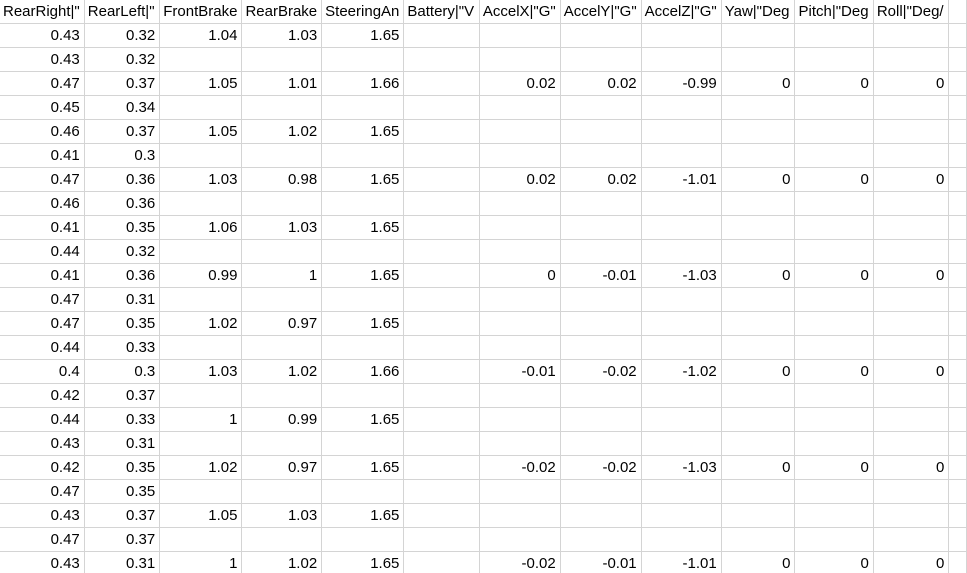  I want to click on table-cell: -0.01, so click(520, 371).